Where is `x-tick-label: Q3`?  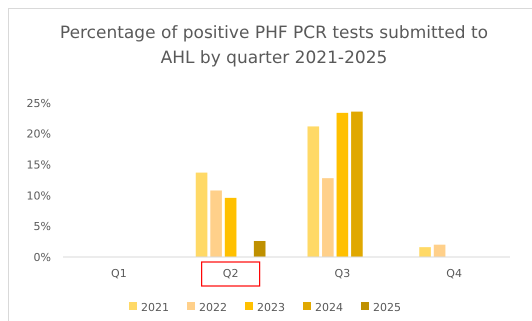 x-tick-label: Q3 is located at coordinates (342, 273).